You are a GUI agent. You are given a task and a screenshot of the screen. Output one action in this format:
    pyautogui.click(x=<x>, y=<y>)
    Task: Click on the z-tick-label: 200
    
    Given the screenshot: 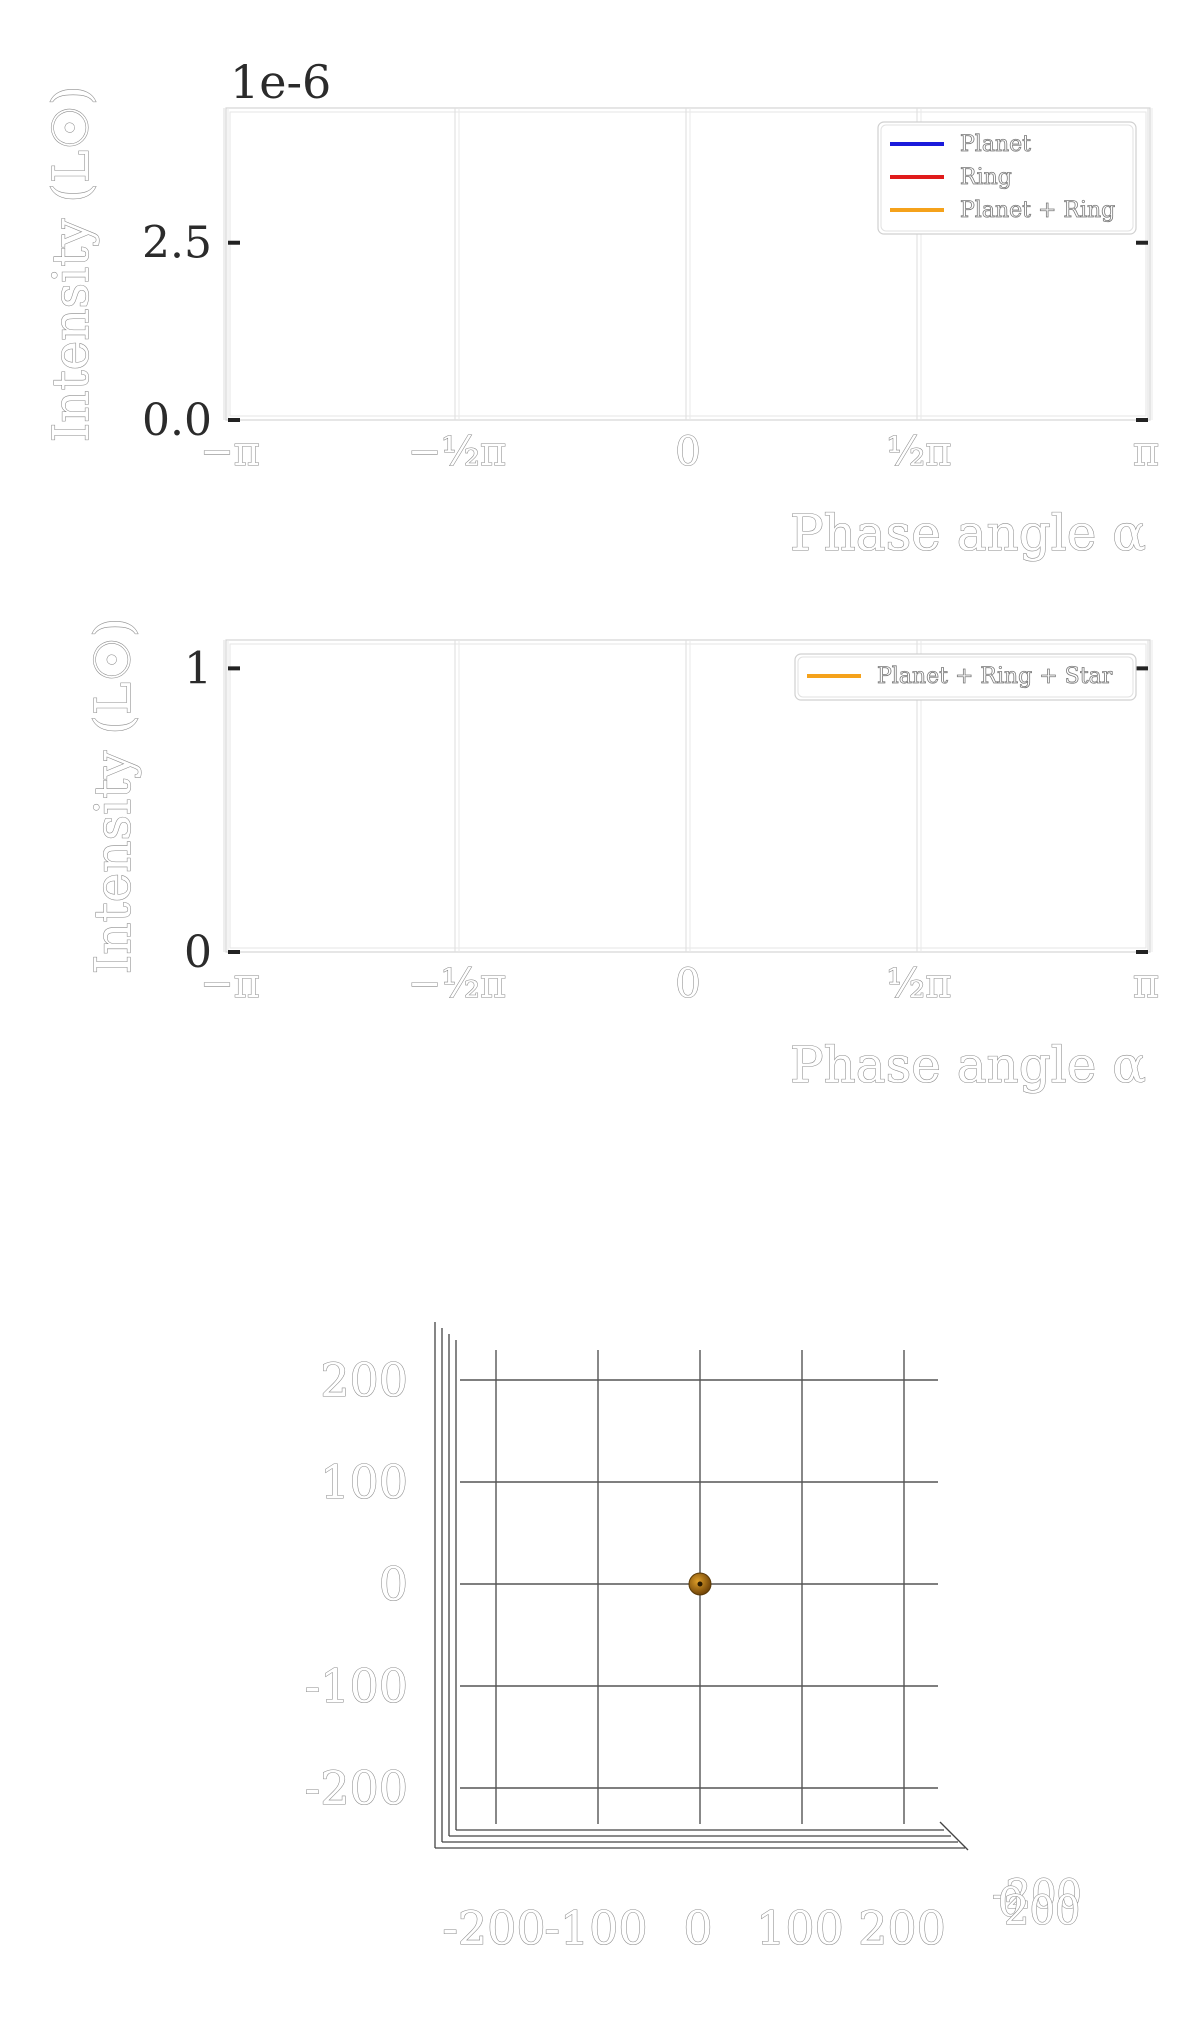 What is the action you would take?
    pyautogui.click(x=1042, y=1911)
    